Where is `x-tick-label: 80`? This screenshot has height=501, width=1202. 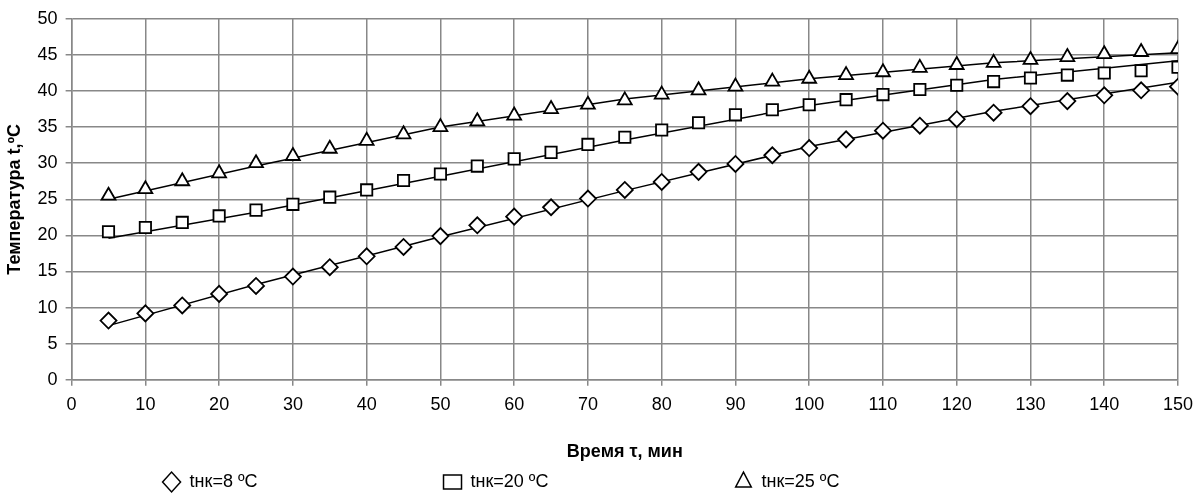 x-tick-label: 80 is located at coordinates (661, 403).